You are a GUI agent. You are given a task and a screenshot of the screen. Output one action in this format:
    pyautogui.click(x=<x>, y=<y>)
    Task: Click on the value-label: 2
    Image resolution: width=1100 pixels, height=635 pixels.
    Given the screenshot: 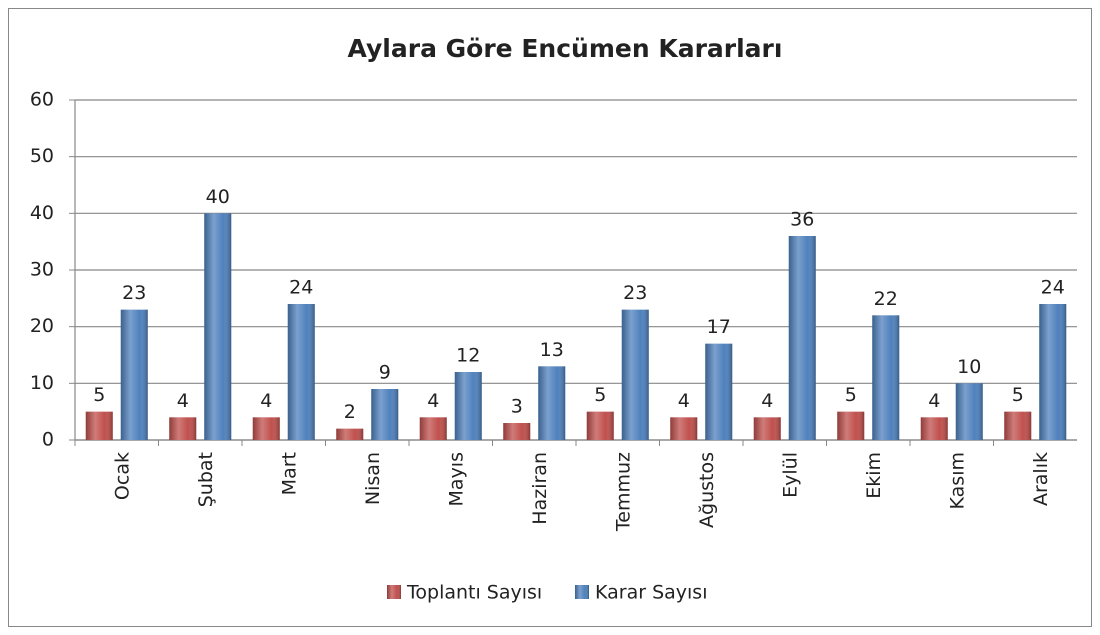 What is the action you would take?
    pyautogui.click(x=350, y=412)
    